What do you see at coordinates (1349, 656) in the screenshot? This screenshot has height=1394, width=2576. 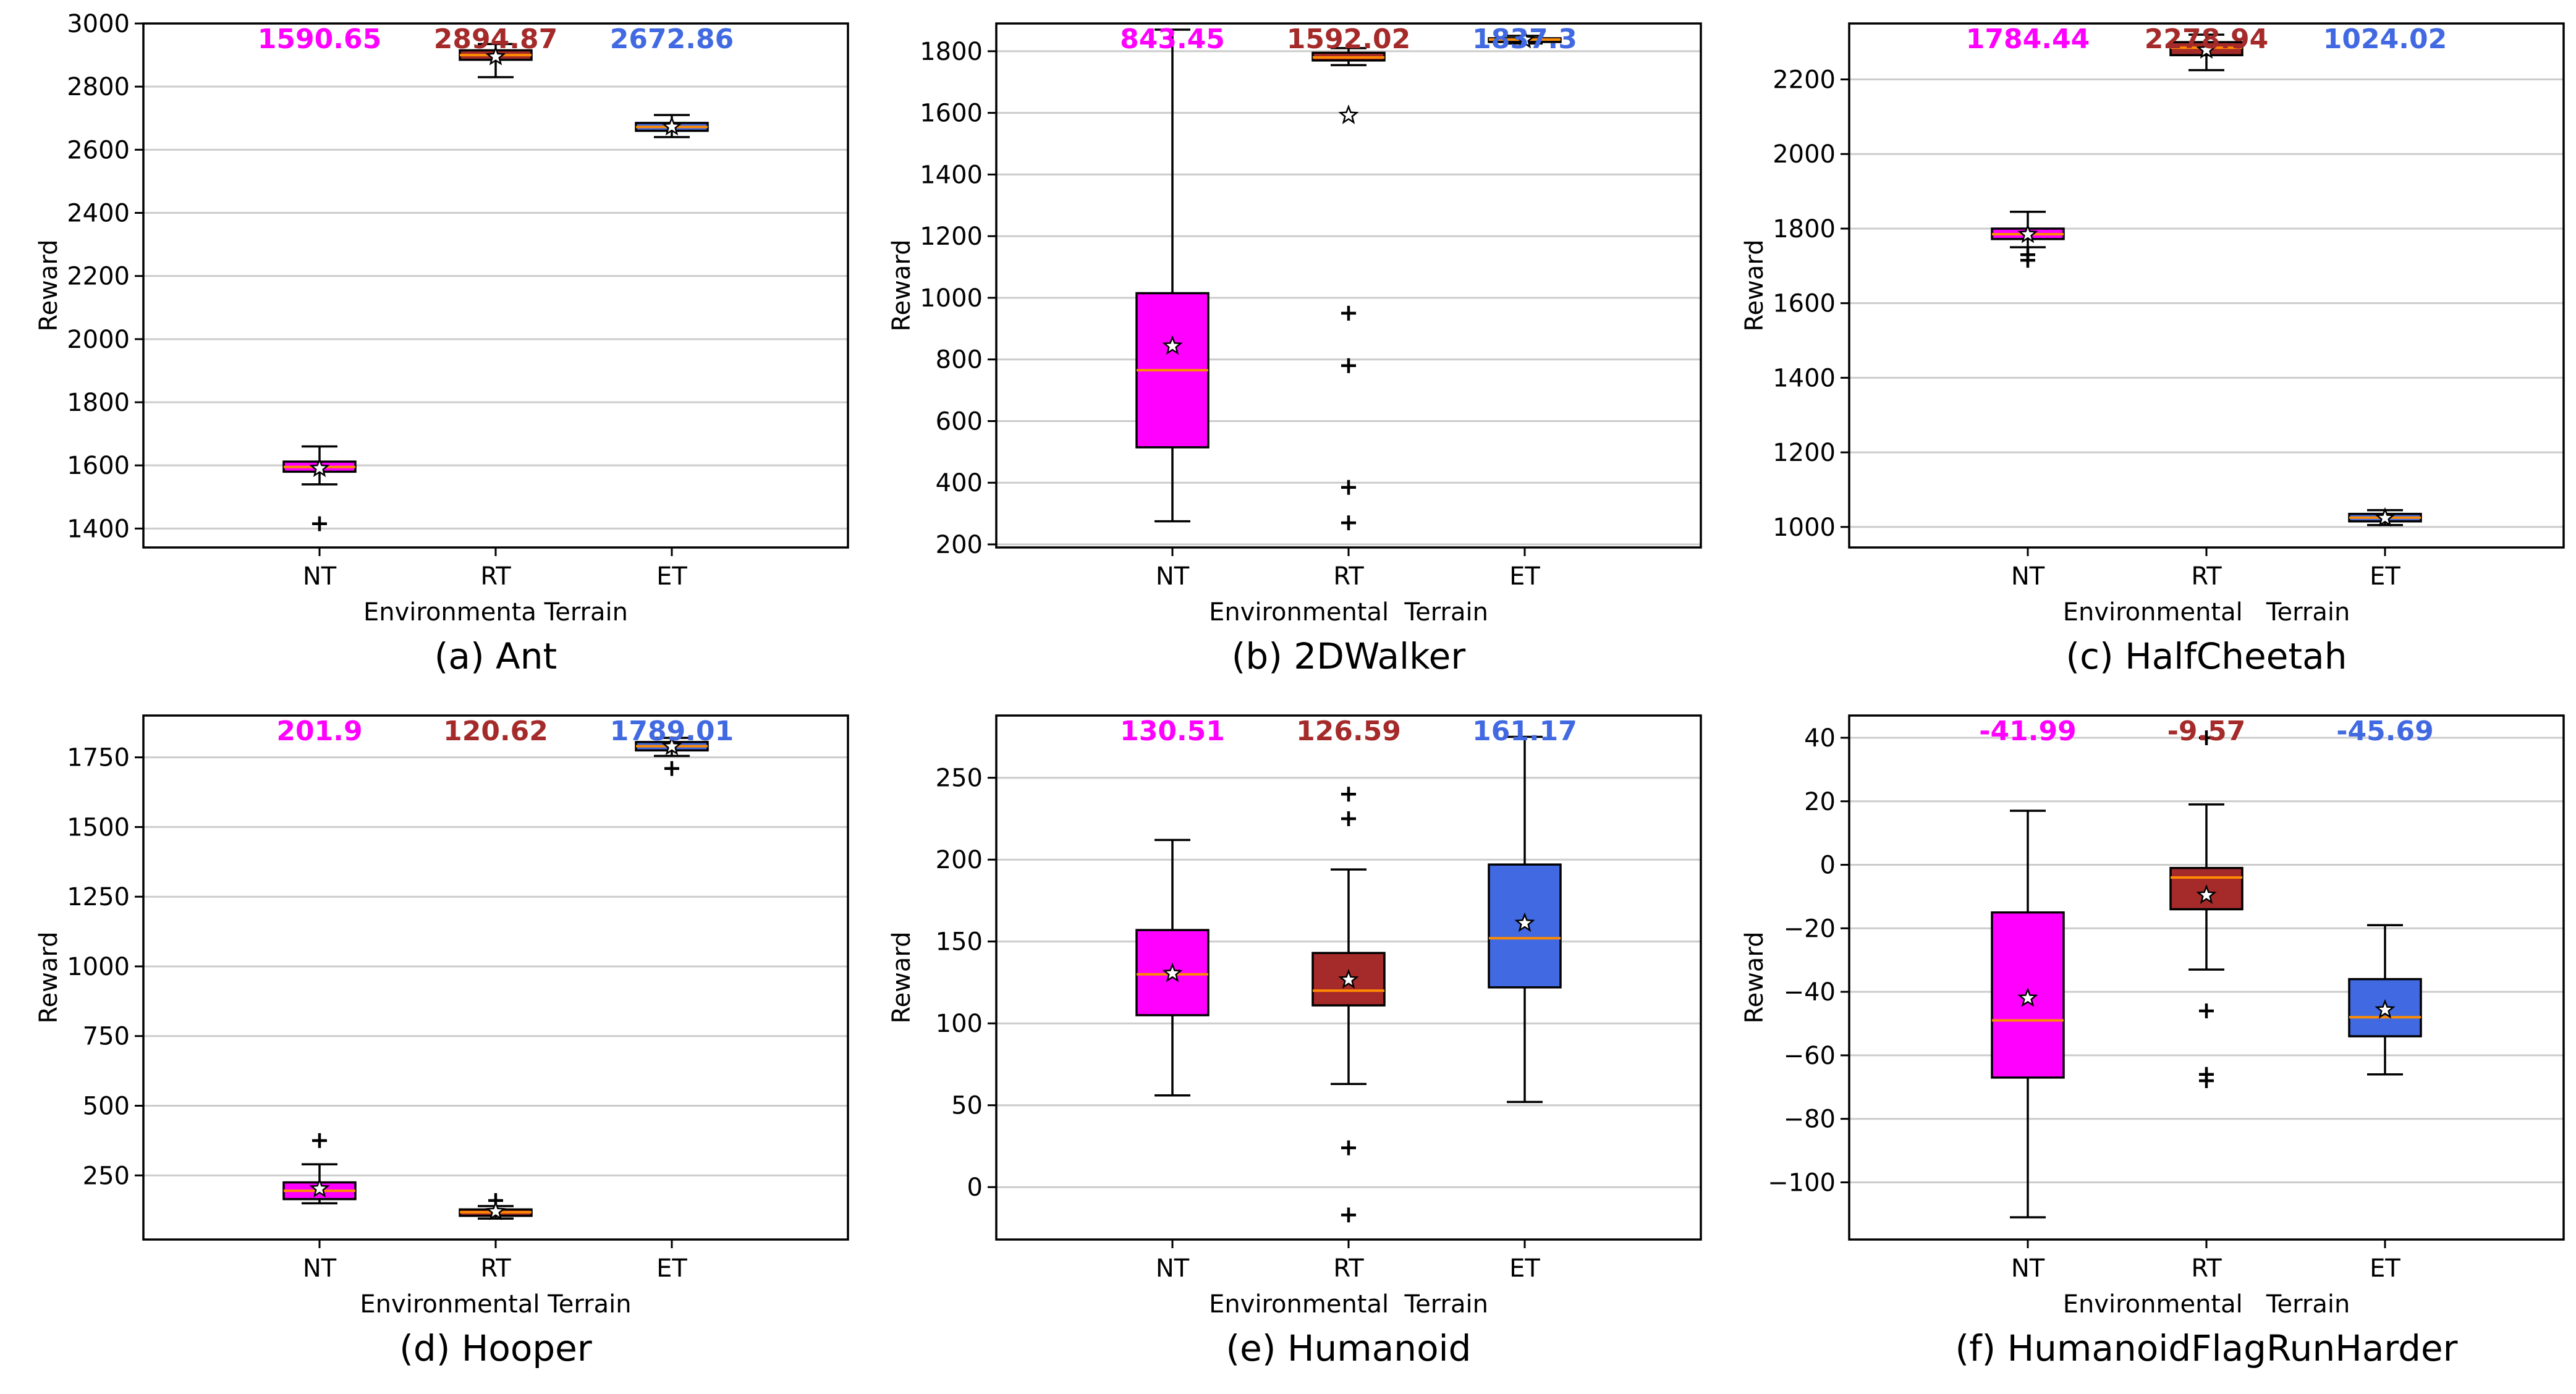 I see `panel-caption: (b) 2DWalker` at bounding box center [1349, 656].